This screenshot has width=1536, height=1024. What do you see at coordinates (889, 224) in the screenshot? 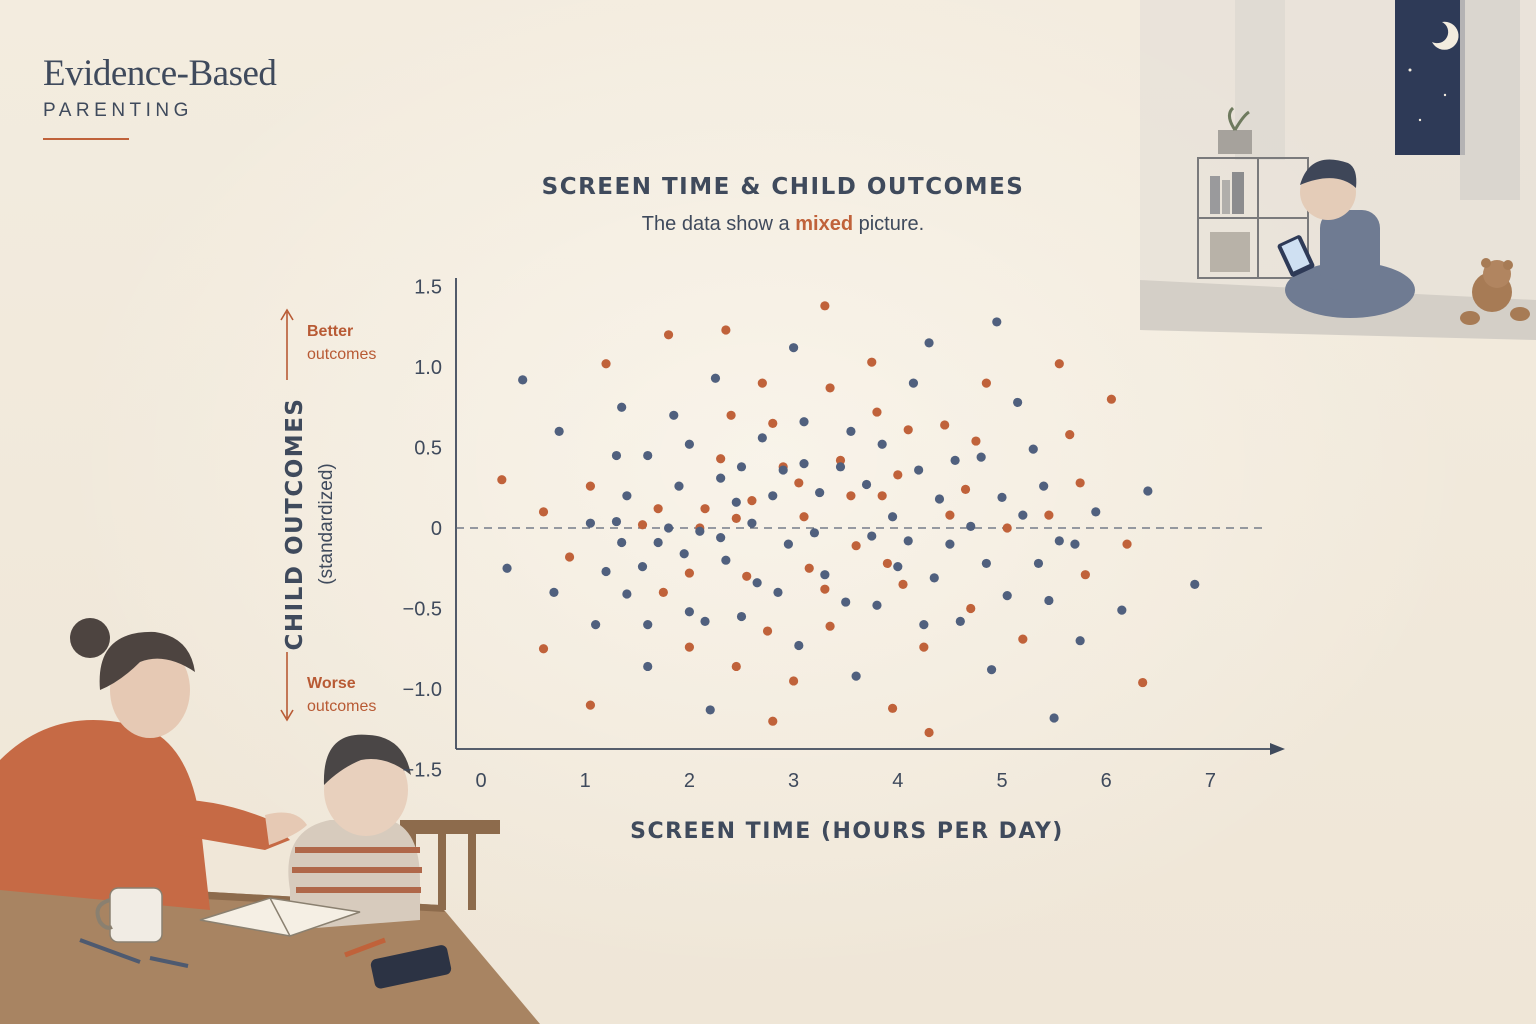
I see `subtitle-text-after: picture.` at bounding box center [889, 224].